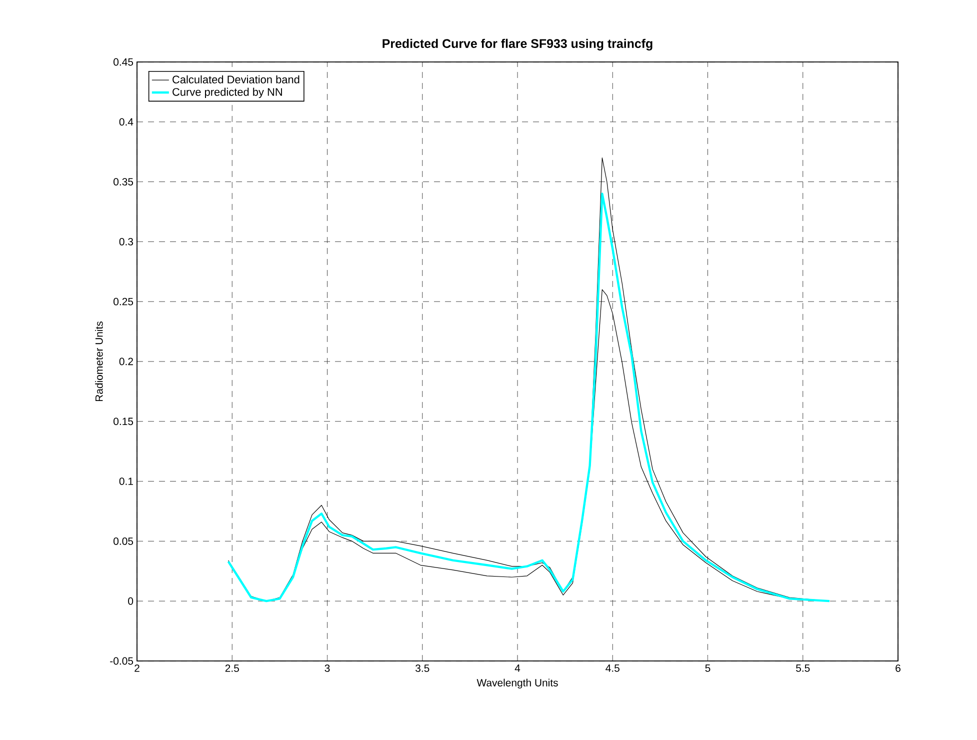 The height and width of the screenshot is (740, 977). What do you see at coordinates (517, 668) in the screenshot?
I see `x-tick-label: 4` at bounding box center [517, 668].